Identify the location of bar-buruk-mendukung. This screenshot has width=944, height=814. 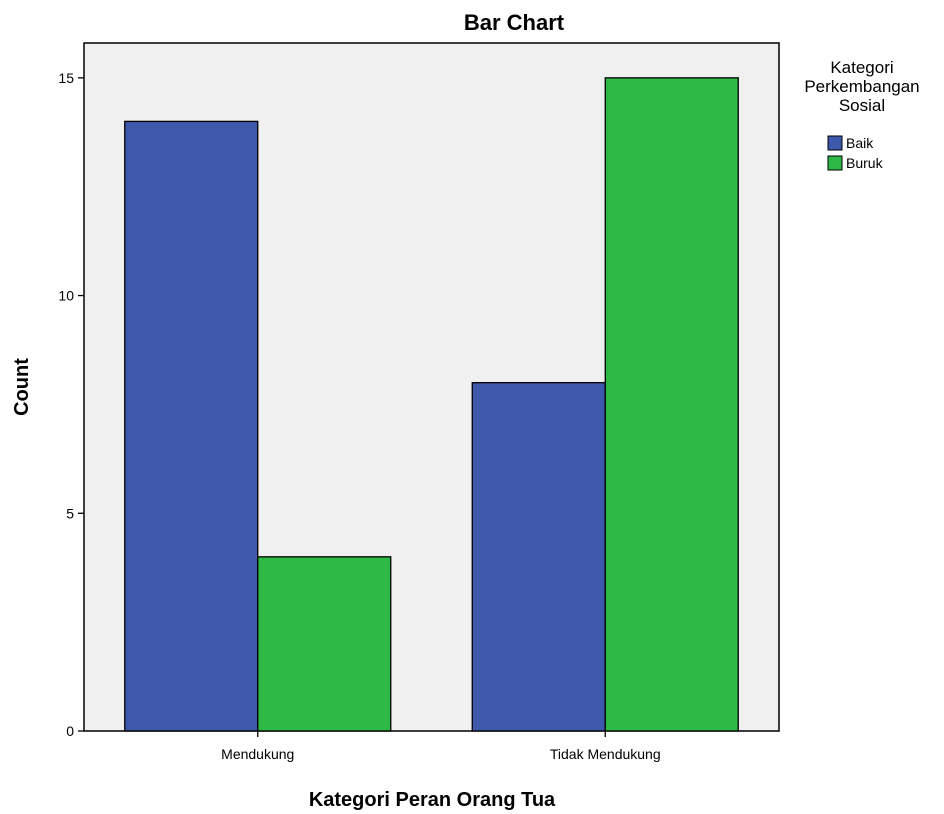
(324, 644).